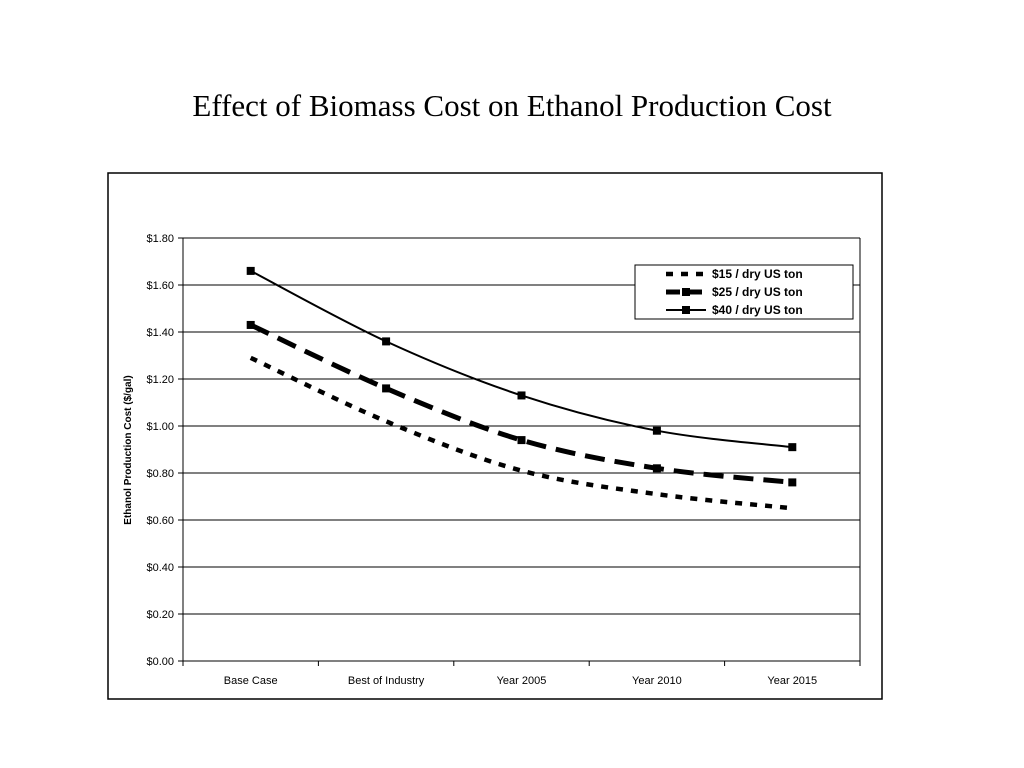  Describe the element at coordinates (160, 521) in the screenshot. I see `y-tick-label: $0.60` at that location.